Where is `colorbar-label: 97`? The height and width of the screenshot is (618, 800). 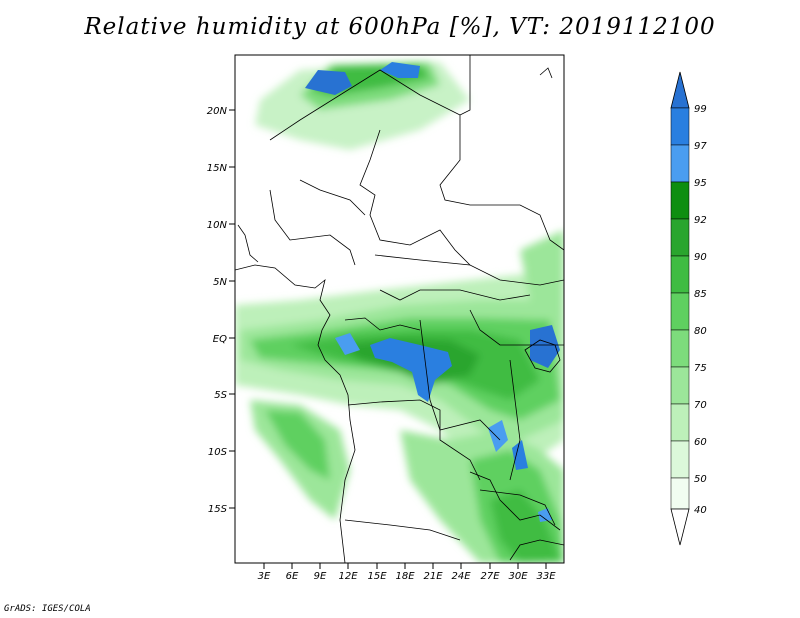
colorbar-label: 97 is located at coordinates (700, 146).